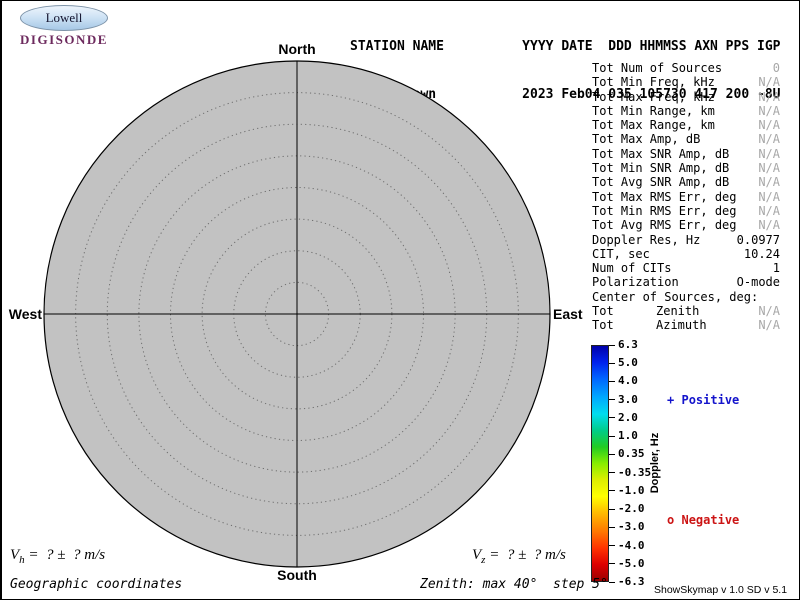  Describe the element at coordinates (686, 225) in the screenshot. I see `stat-row: Tot Avg RMS Err, deg N/A` at that location.